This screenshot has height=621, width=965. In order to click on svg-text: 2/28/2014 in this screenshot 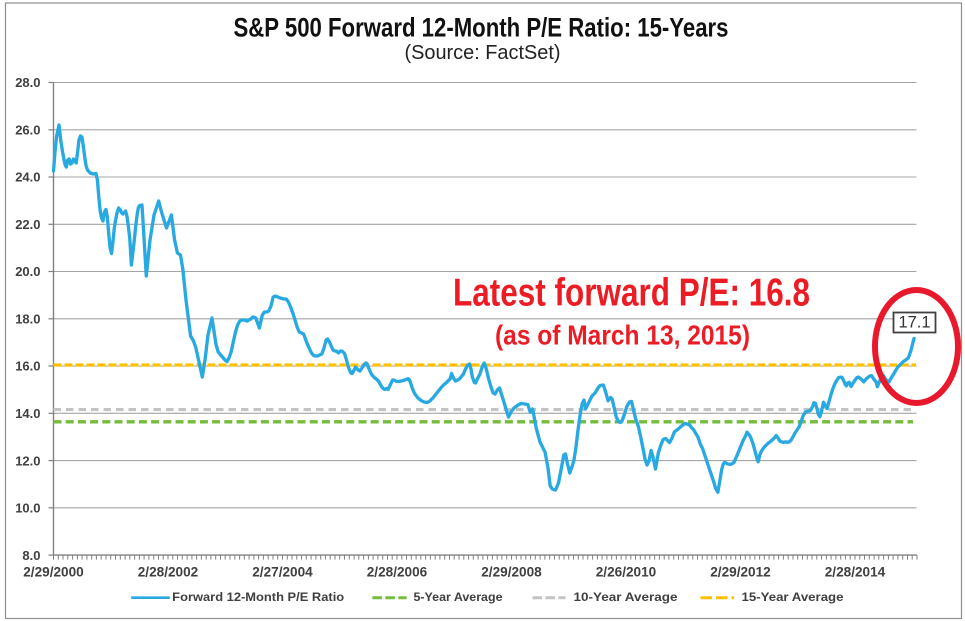, I will do `click(855, 572)`.